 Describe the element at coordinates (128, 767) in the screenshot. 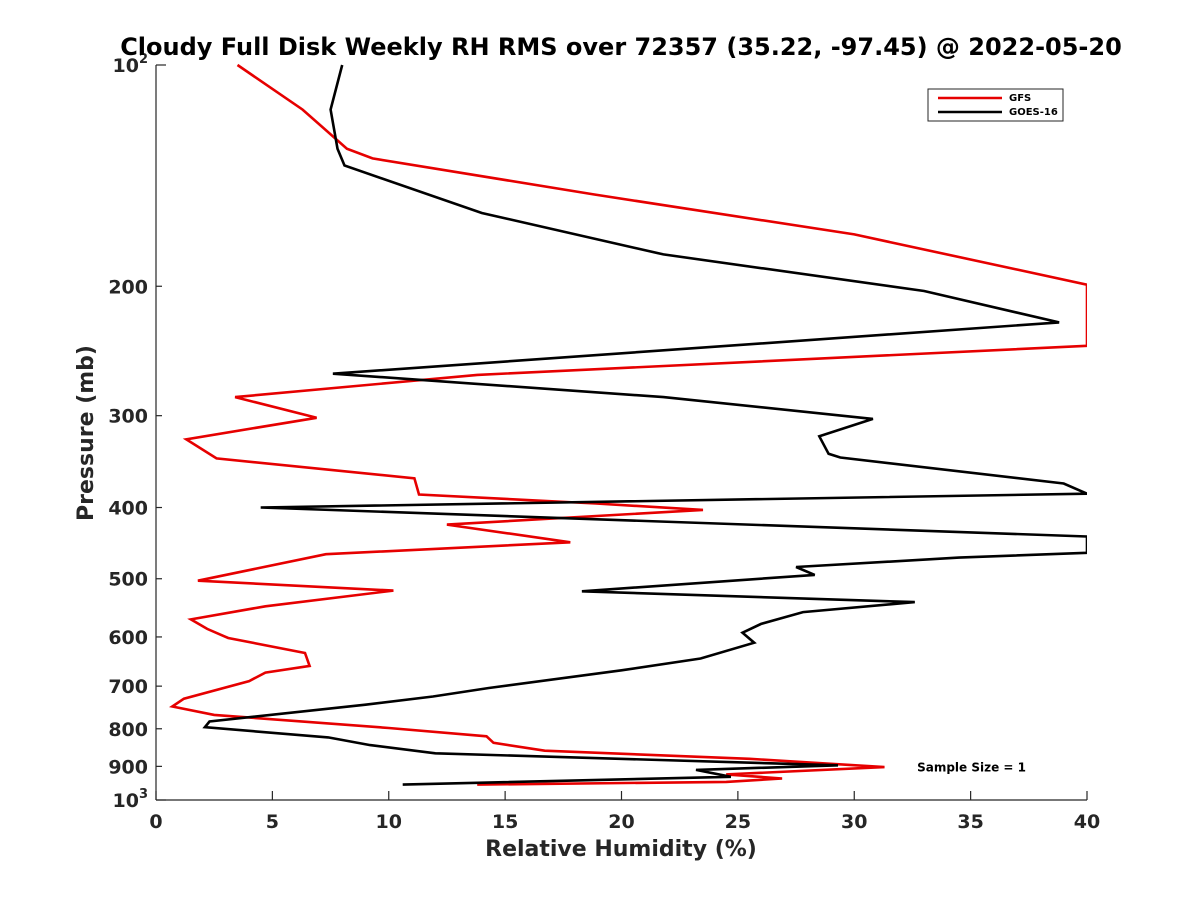

I see `y-tick-label: 900` at that location.